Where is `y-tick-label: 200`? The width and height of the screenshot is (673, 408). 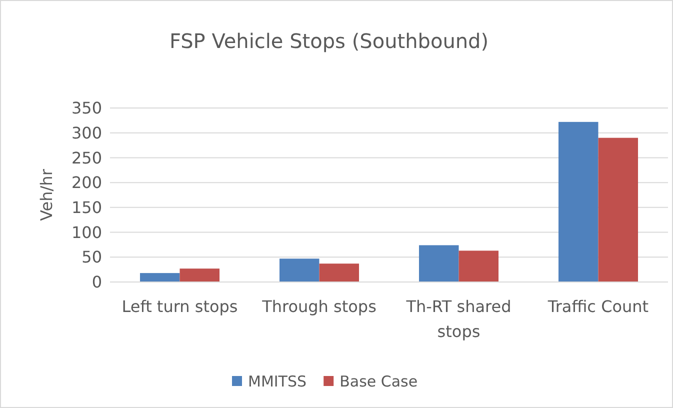
y-tick-label: 200 is located at coordinates (86, 182).